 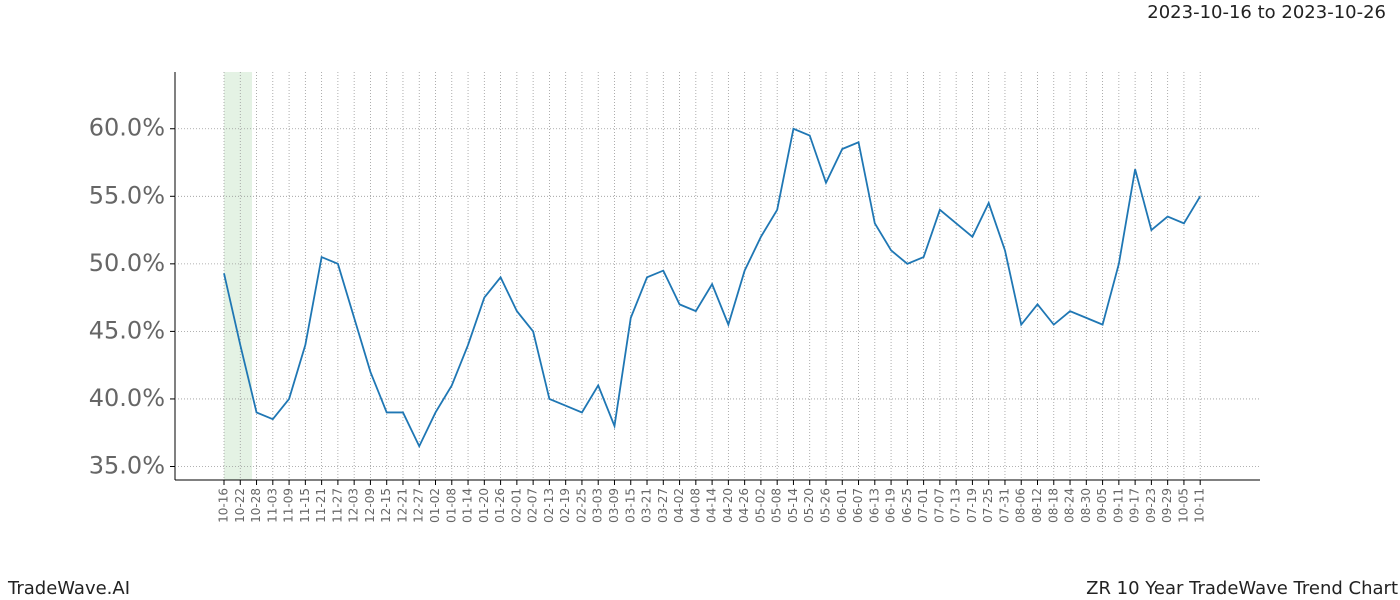 What do you see at coordinates (647, 505) in the screenshot?
I see `x-tick-label: 03-21` at bounding box center [647, 505].